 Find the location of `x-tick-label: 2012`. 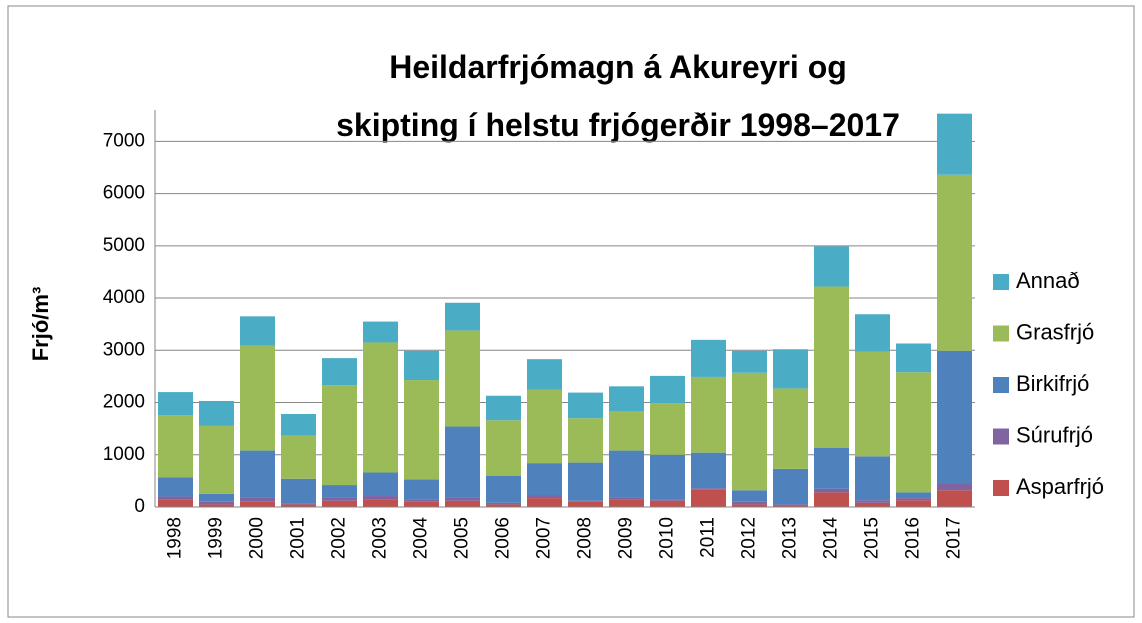

x-tick-label: 2012 is located at coordinates (749, 538).